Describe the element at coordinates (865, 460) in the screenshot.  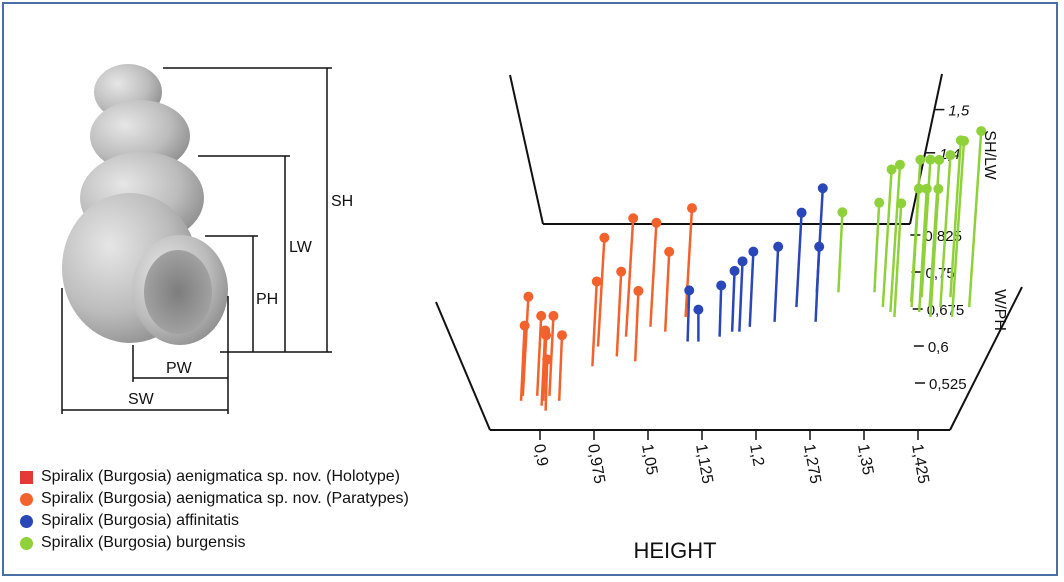
I see `x-tick-label: 1,35` at that location.